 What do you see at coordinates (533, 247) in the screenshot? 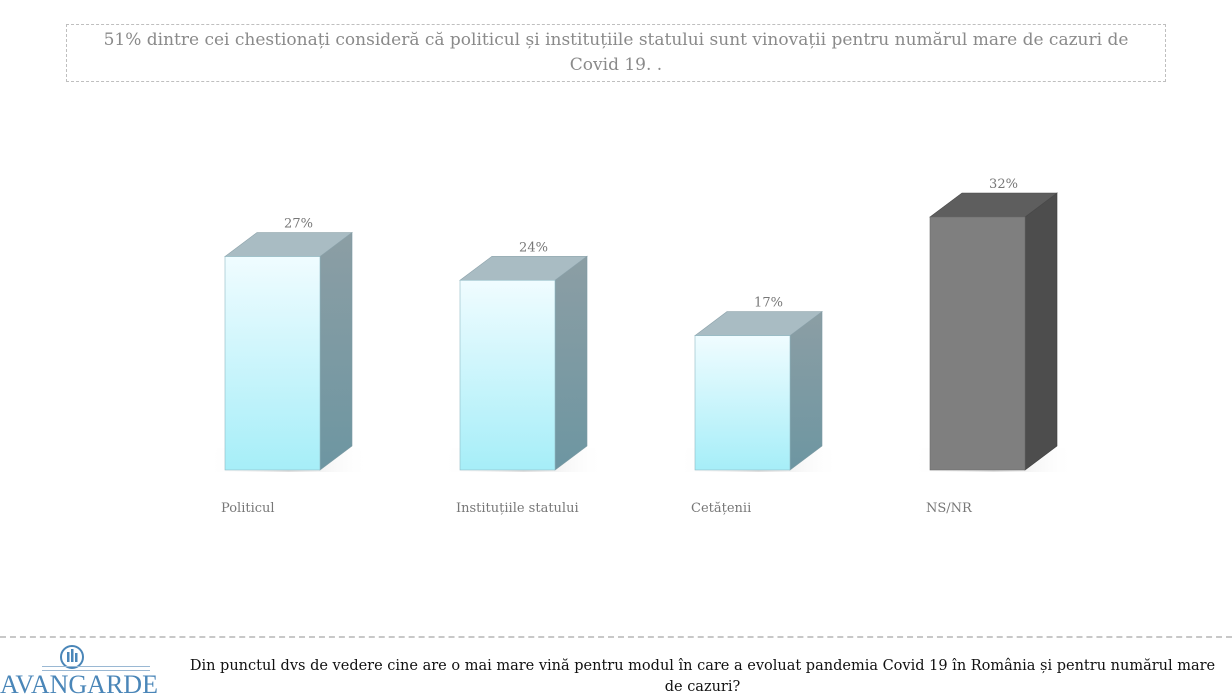
I see `data-label: 24%` at bounding box center [533, 247].